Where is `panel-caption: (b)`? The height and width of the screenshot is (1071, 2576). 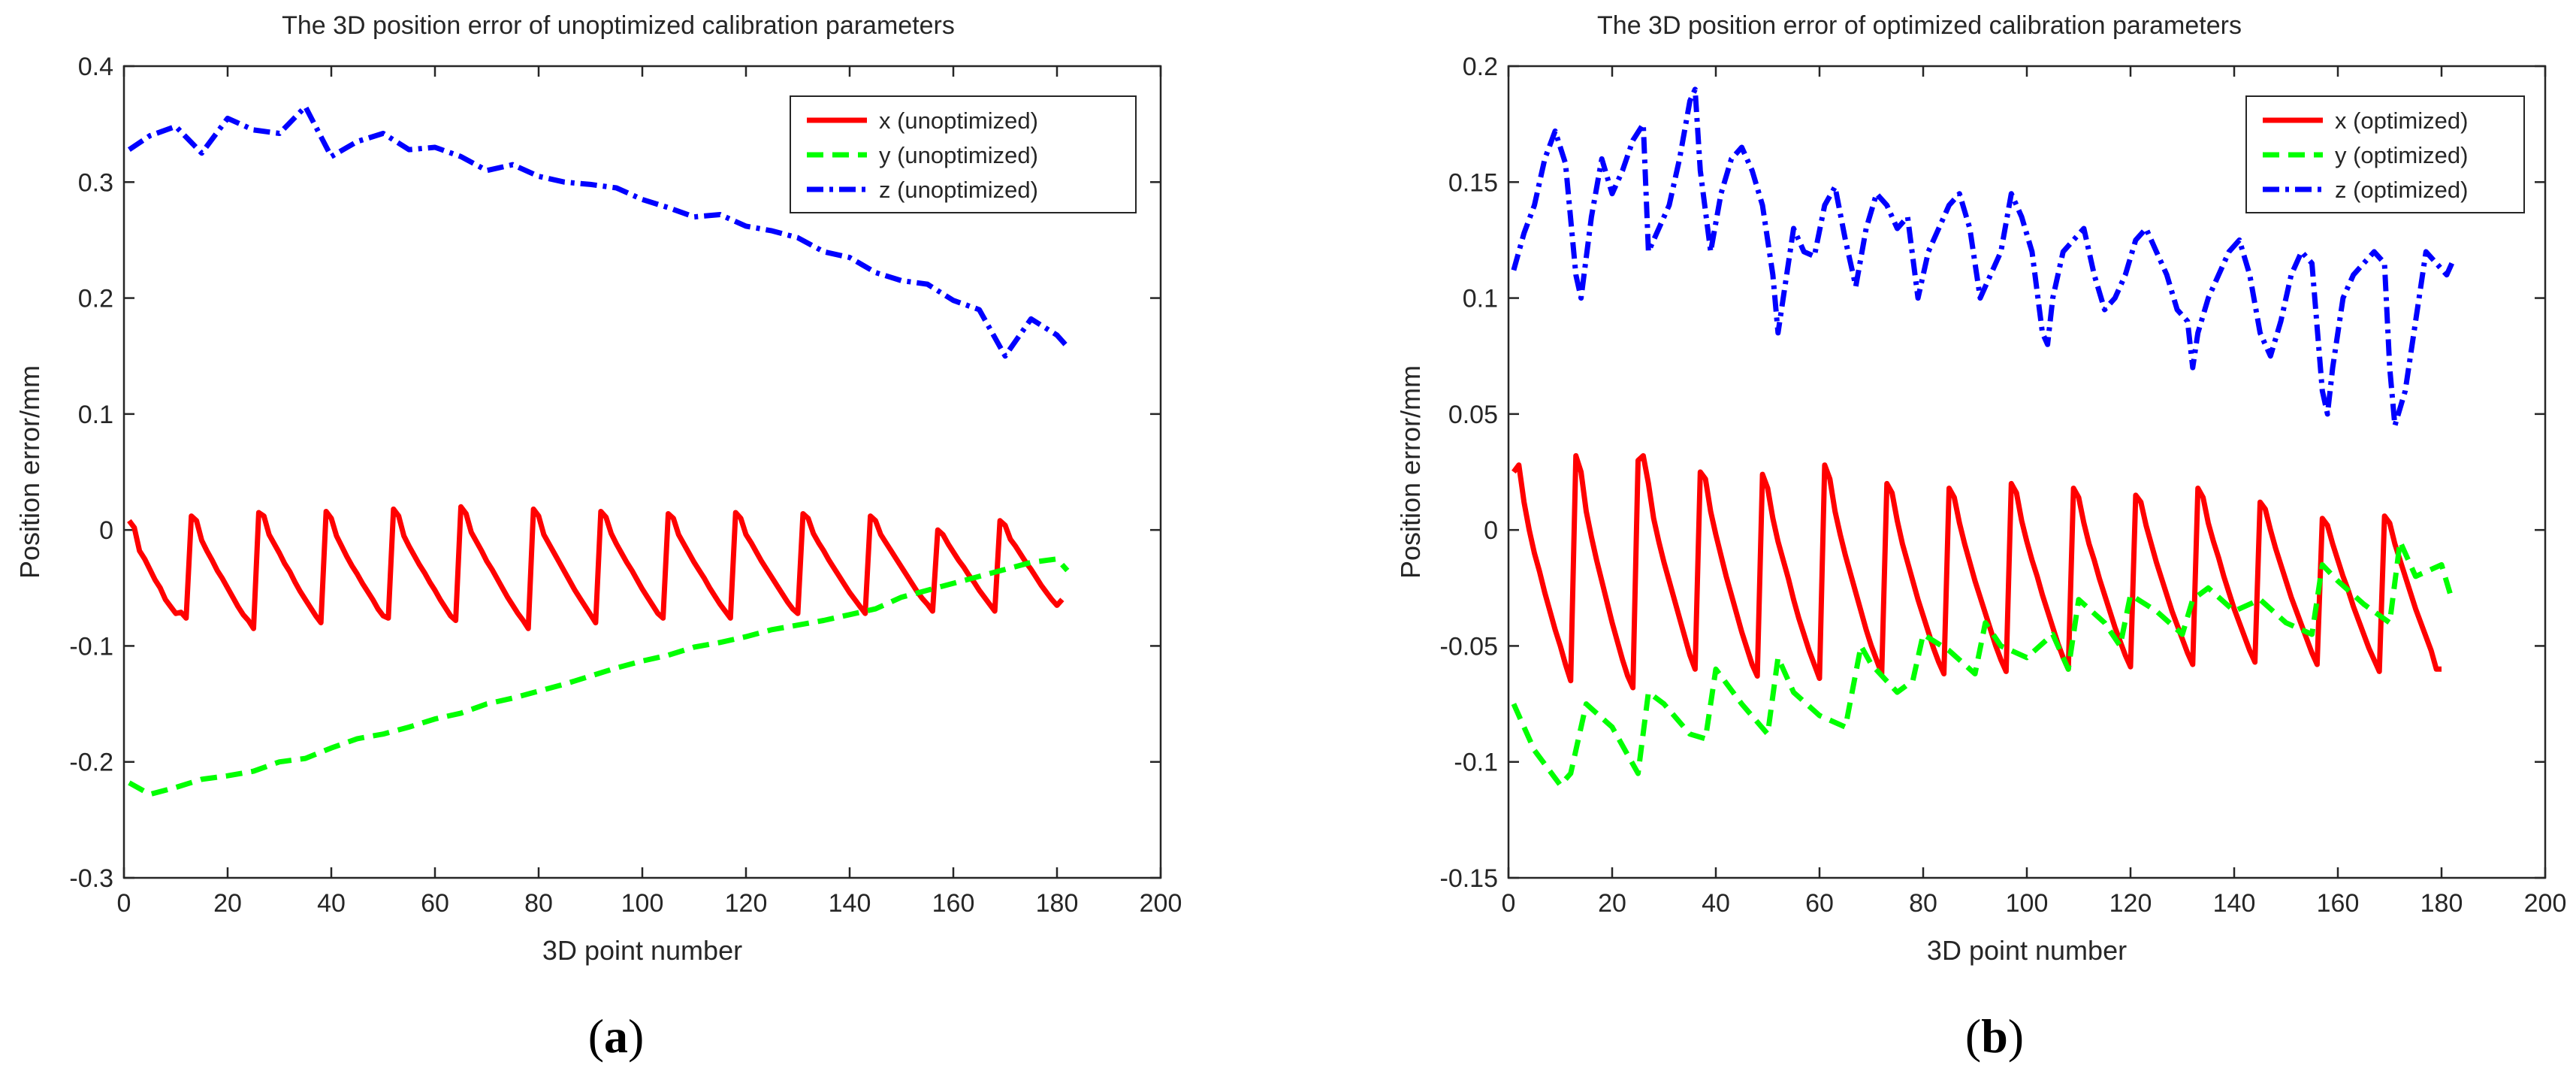
panel-caption: (b) is located at coordinates (1994, 1036).